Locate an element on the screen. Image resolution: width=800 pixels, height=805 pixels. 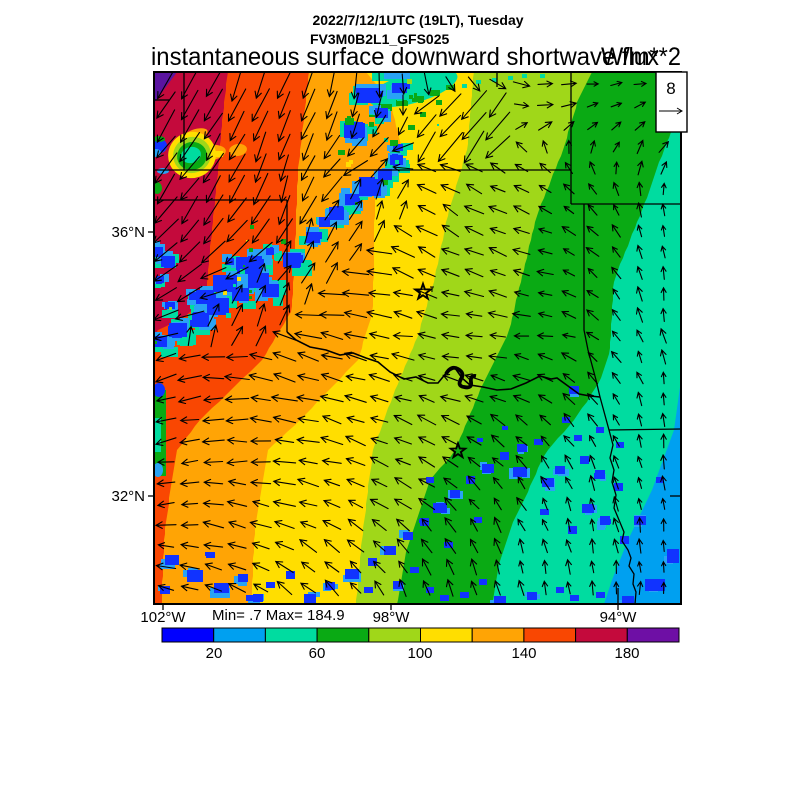
svg-text: Min= .7 Max= 184.9 is located at coordinates (278, 615).